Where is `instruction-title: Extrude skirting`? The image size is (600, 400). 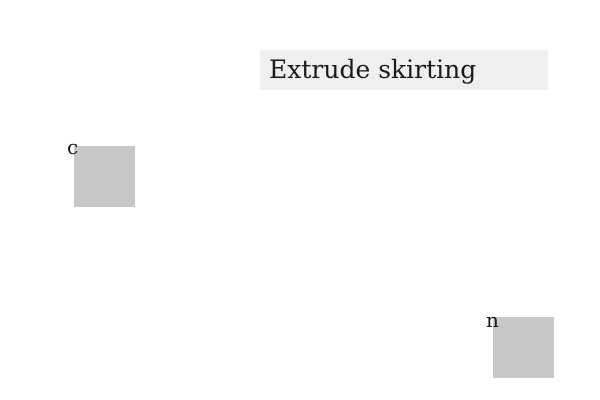 instruction-title: Extrude skirting is located at coordinates (404, 70).